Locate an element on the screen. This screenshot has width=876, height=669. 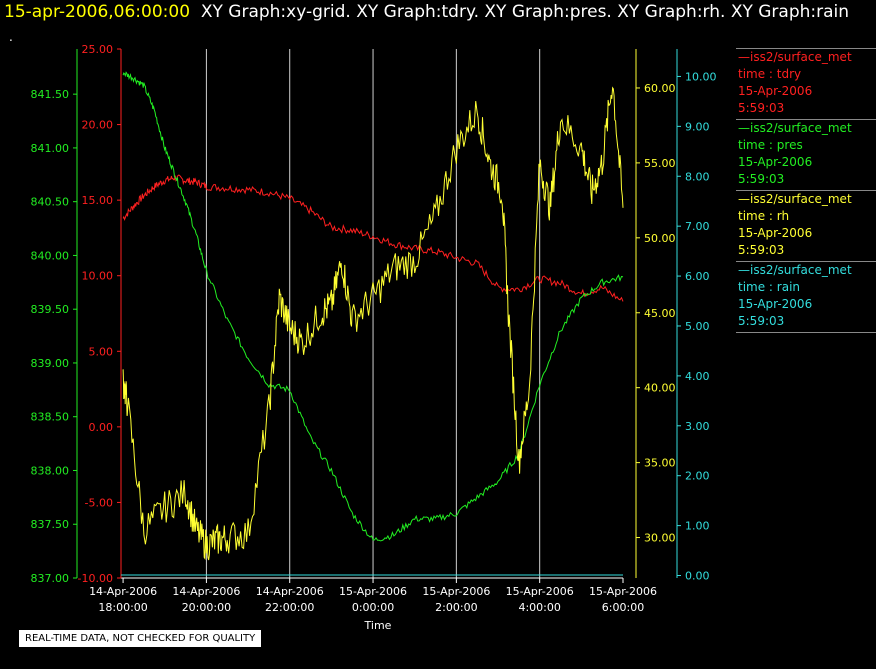
rain-tick-label: 1.00 is located at coordinates (697, 526).